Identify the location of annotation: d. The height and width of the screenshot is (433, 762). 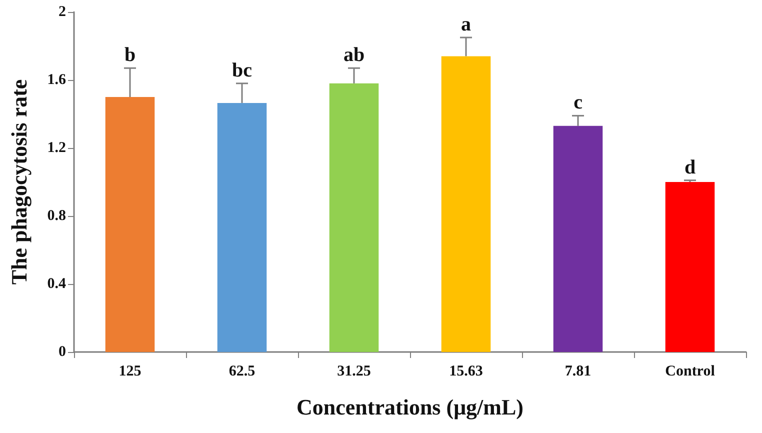
(690, 167).